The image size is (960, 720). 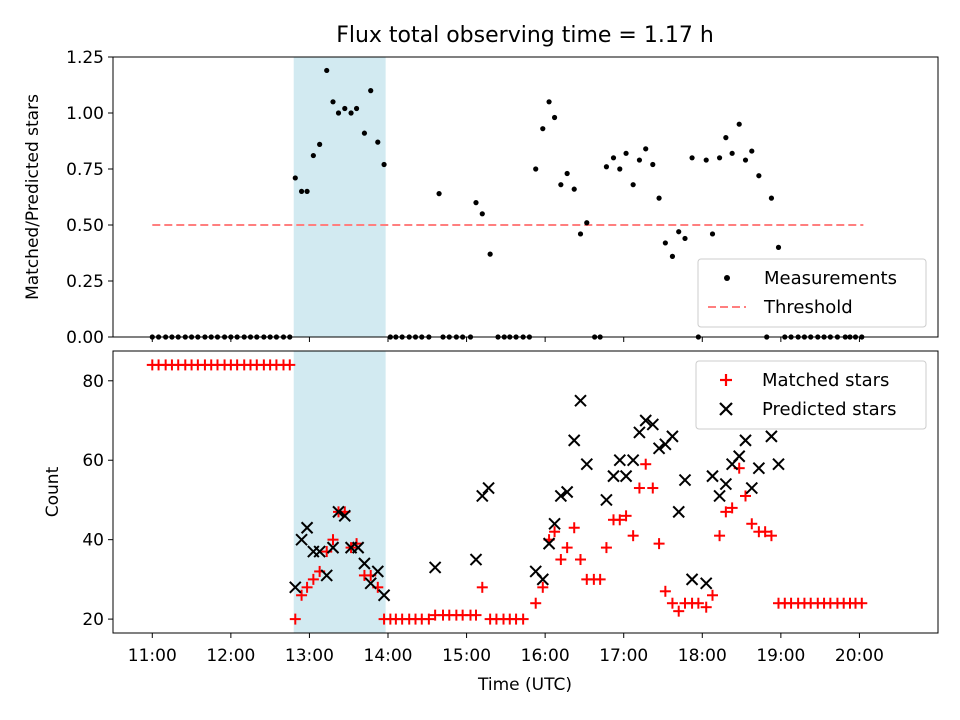 What do you see at coordinates (812, 293) in the screenshot?
I see `top-legend-box` at bounding box center [812, 293].